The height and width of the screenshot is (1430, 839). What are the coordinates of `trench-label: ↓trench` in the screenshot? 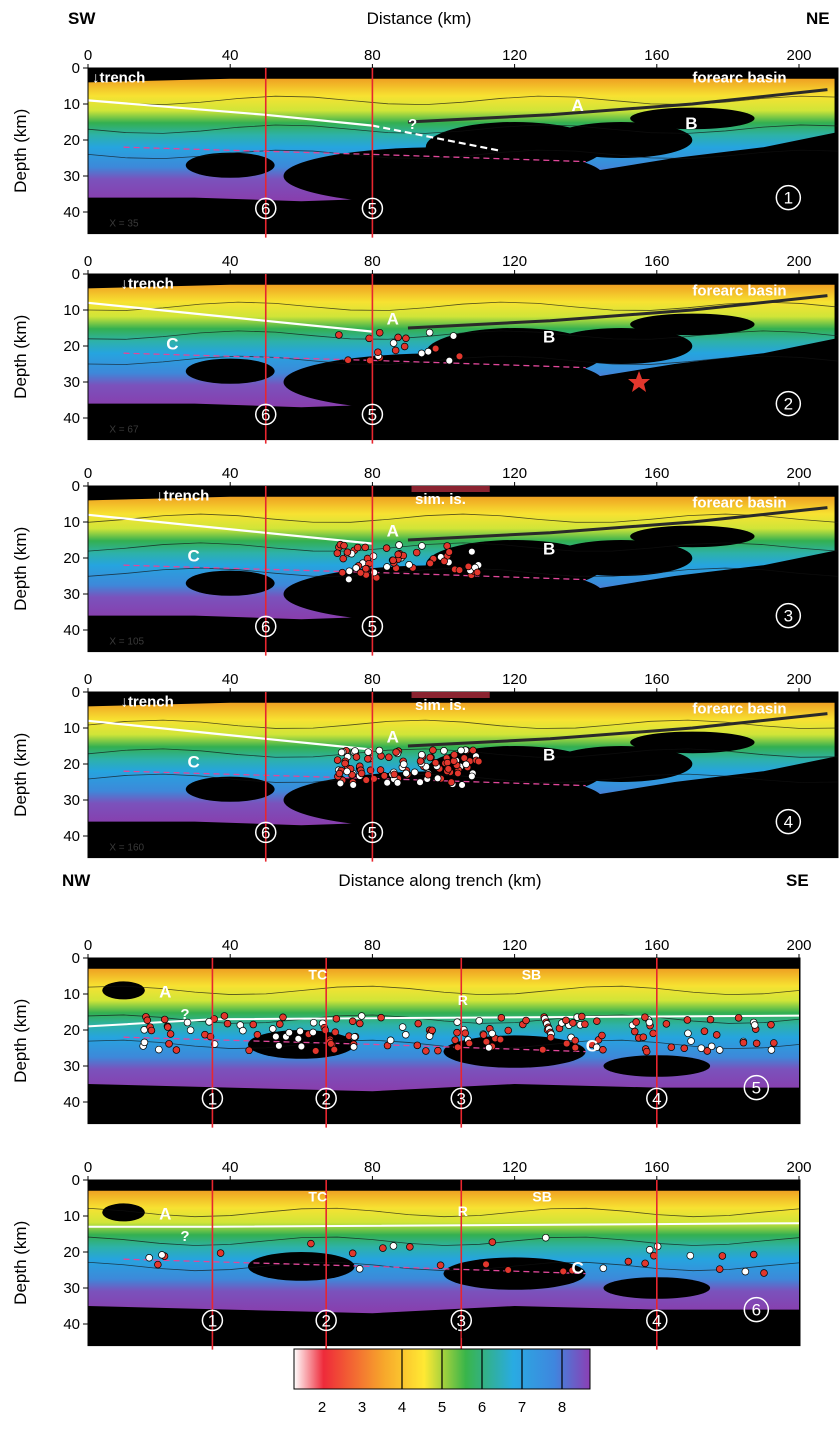 It's located at (146, 283).